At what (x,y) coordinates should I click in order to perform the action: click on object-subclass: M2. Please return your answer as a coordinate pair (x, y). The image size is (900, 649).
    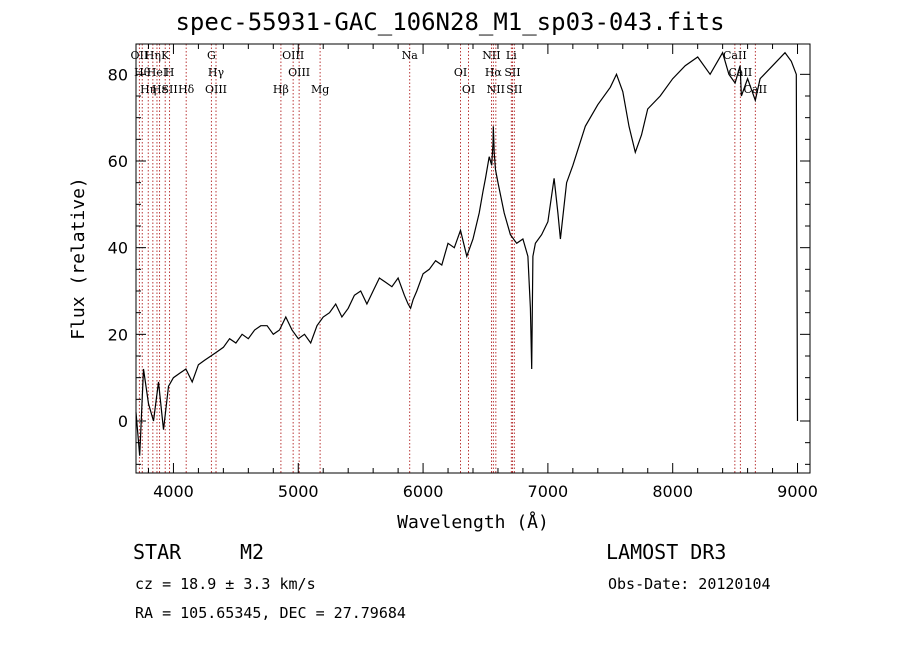
    Looking at the image, I should click on (252, 552).